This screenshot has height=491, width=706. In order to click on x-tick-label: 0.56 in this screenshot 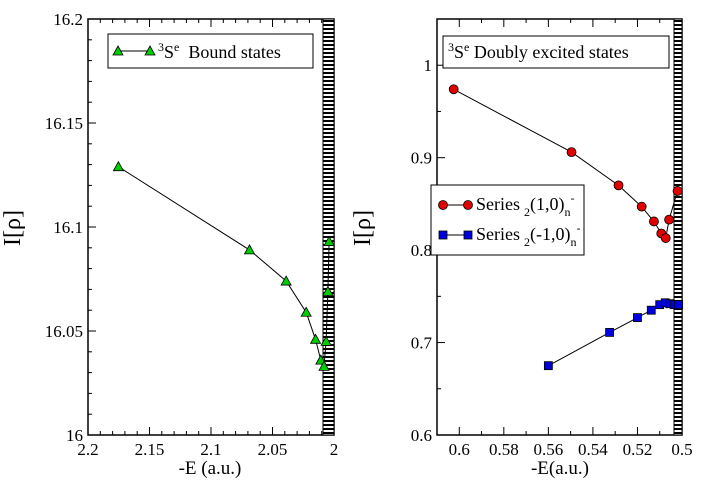, I will do `click(548, 449)`.